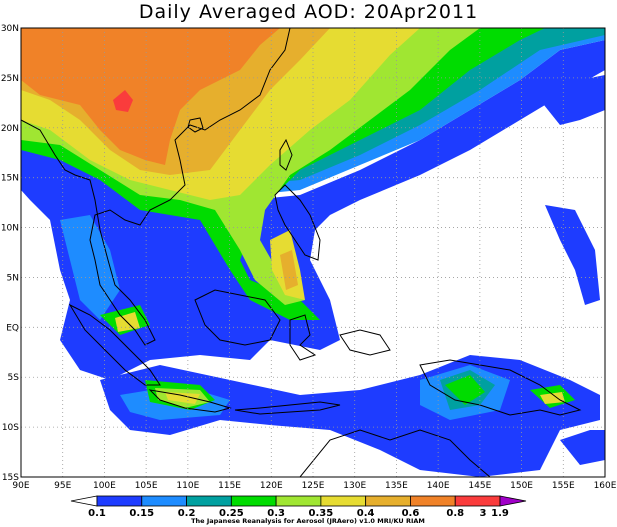  What do you see at coordinates (411, 513) in the screenshot?
I see `colorbar-label: 0.6` at bounding box center [411, 513].